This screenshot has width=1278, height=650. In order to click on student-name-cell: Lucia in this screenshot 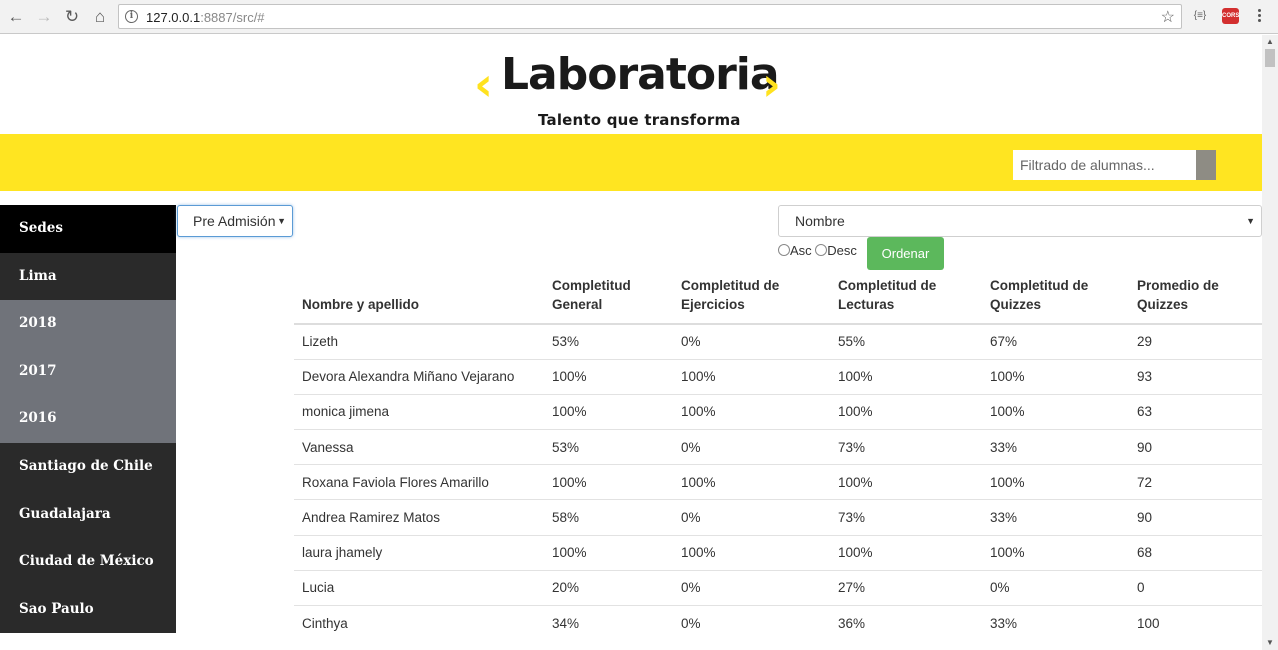, I will do `click(419, 587)`.